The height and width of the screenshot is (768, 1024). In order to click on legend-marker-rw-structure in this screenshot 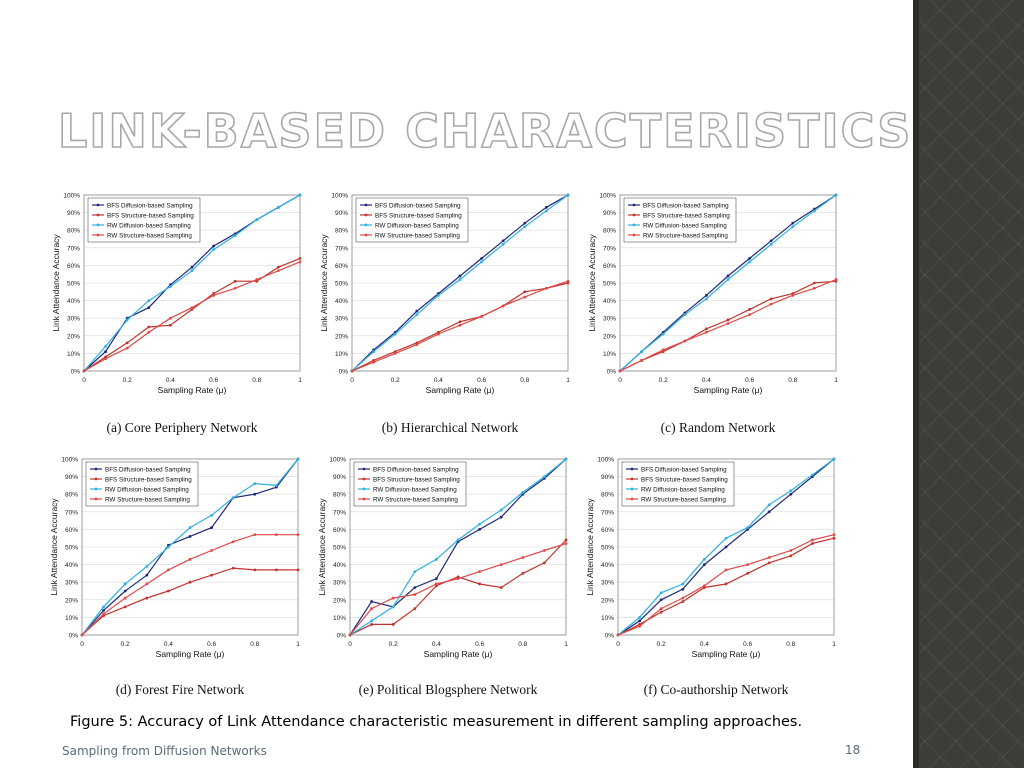, I will do `click(634, 235)`.